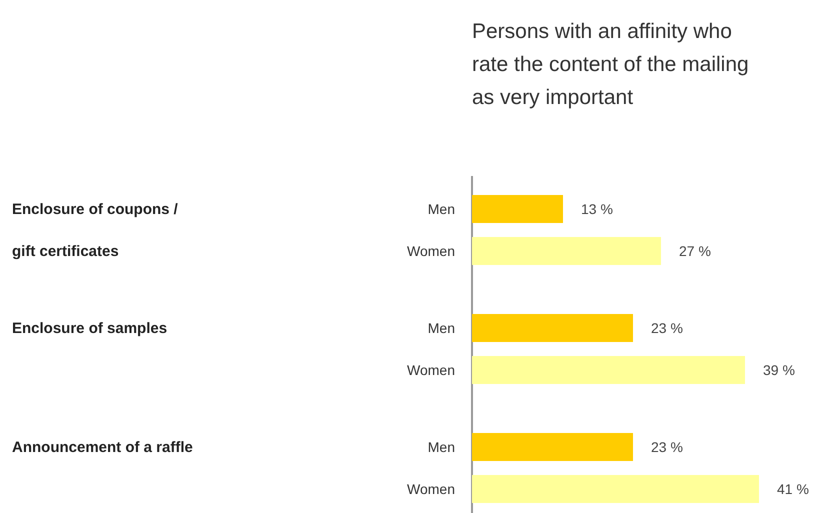 The height and width of the screenshot is (513, 838). Describe the element at coordinates (779, 370) in the screenshot. I see `data-label: 39 %` at that location.